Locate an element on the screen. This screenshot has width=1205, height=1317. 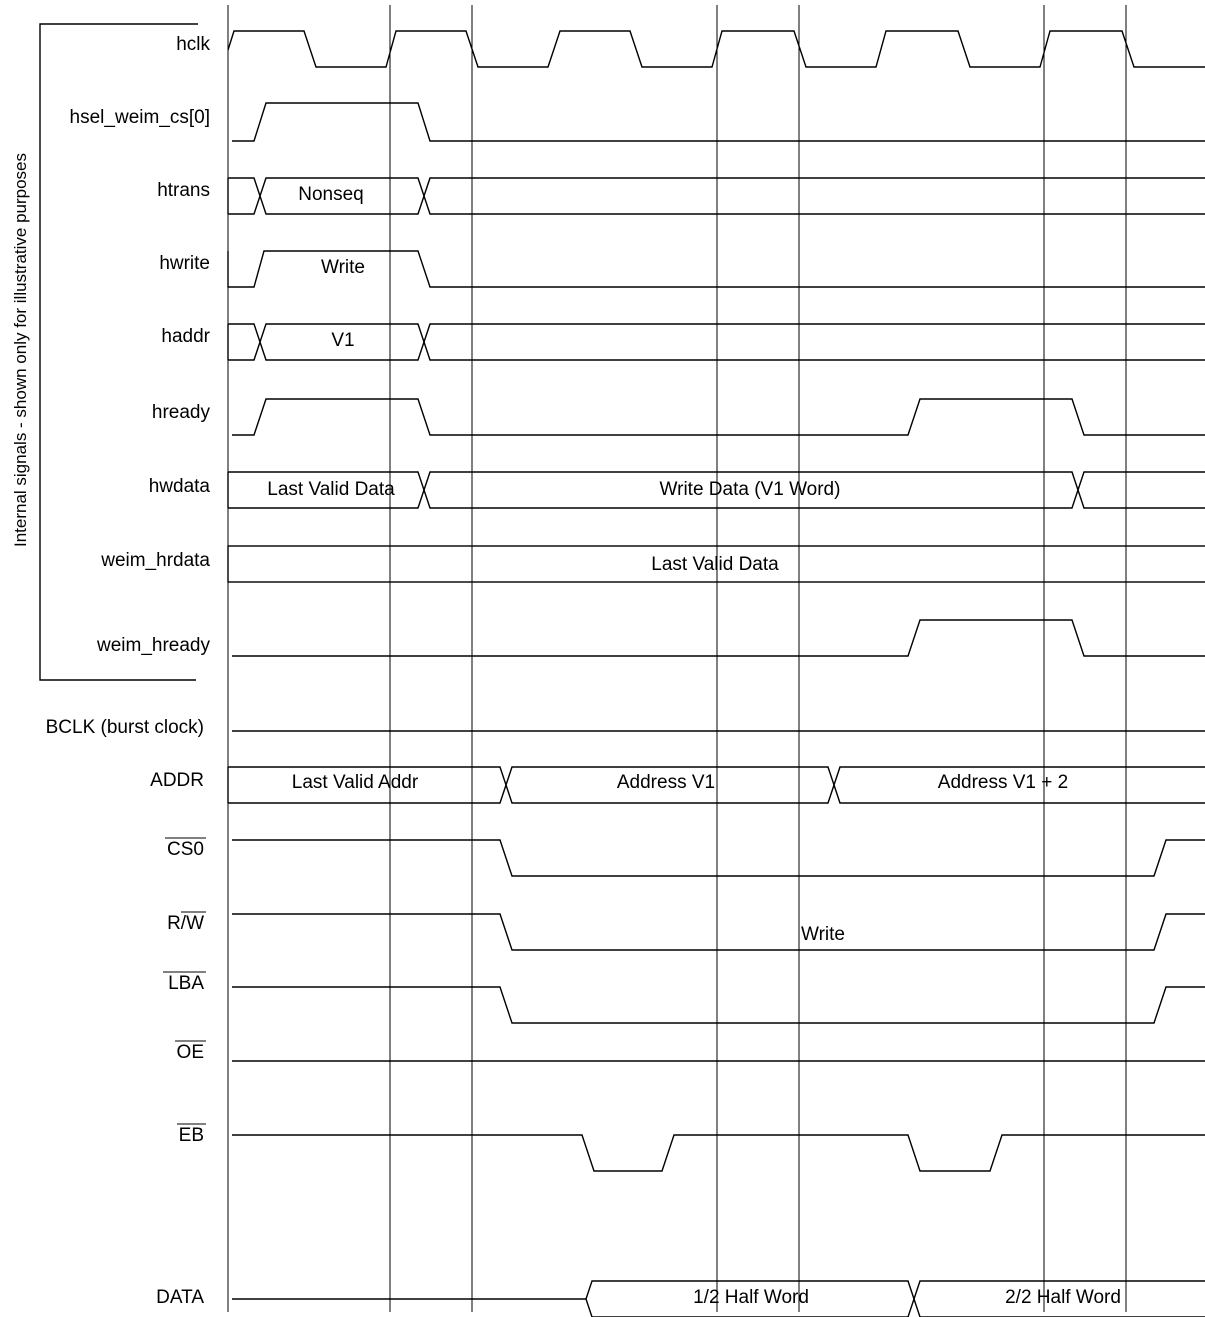
rw-annotation: Write is located at coordinates (823, 934).